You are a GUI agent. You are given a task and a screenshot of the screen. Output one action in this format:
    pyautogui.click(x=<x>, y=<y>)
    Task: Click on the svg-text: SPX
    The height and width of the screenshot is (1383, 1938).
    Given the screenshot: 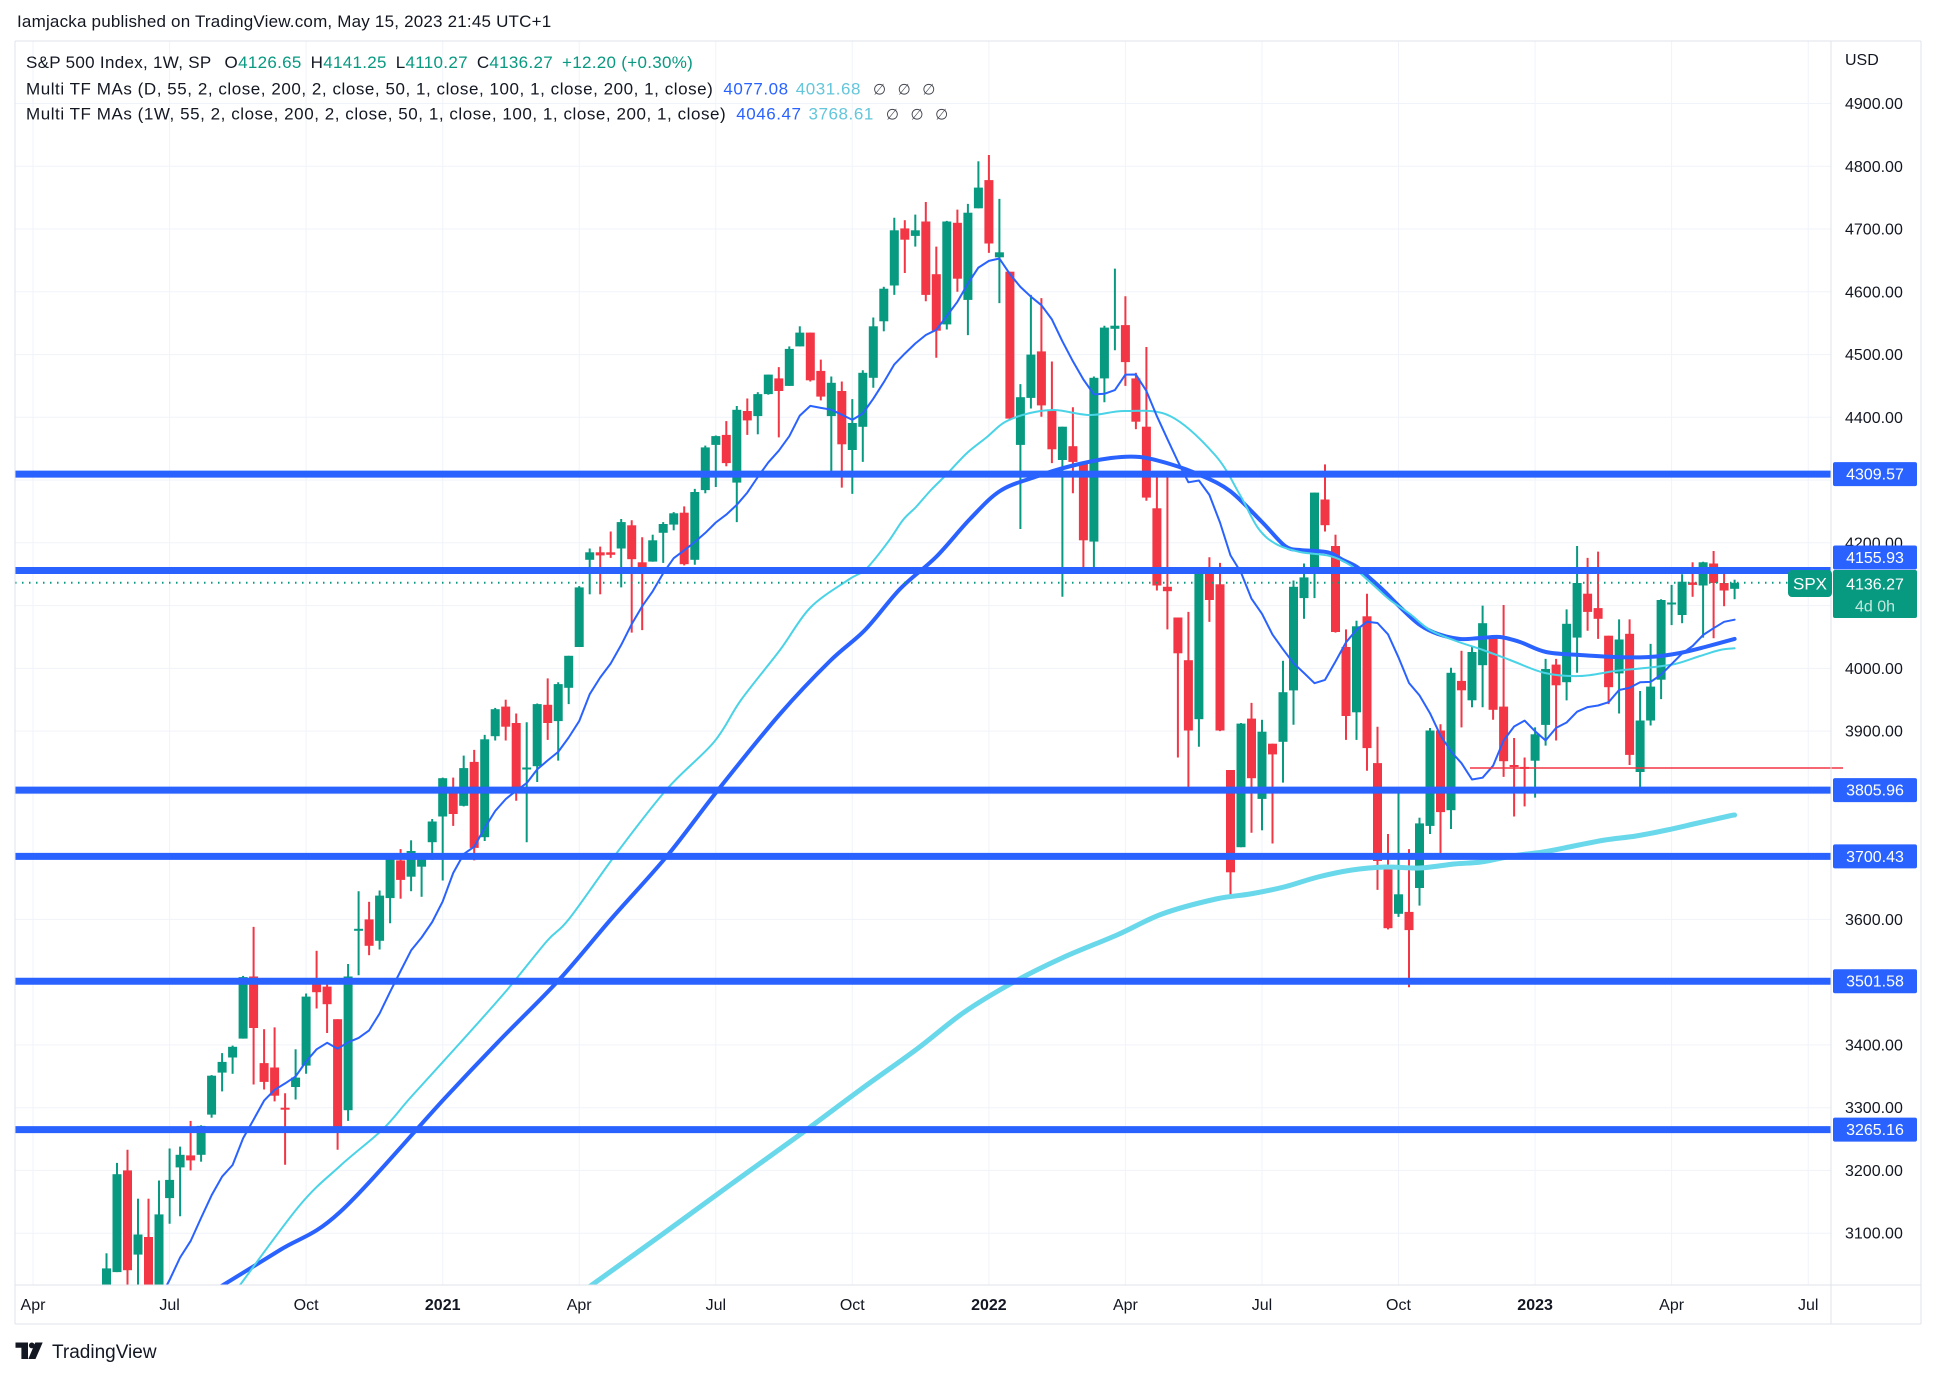 What is the action you would take?
    pyautogui.click(x=1810, y=584)
    